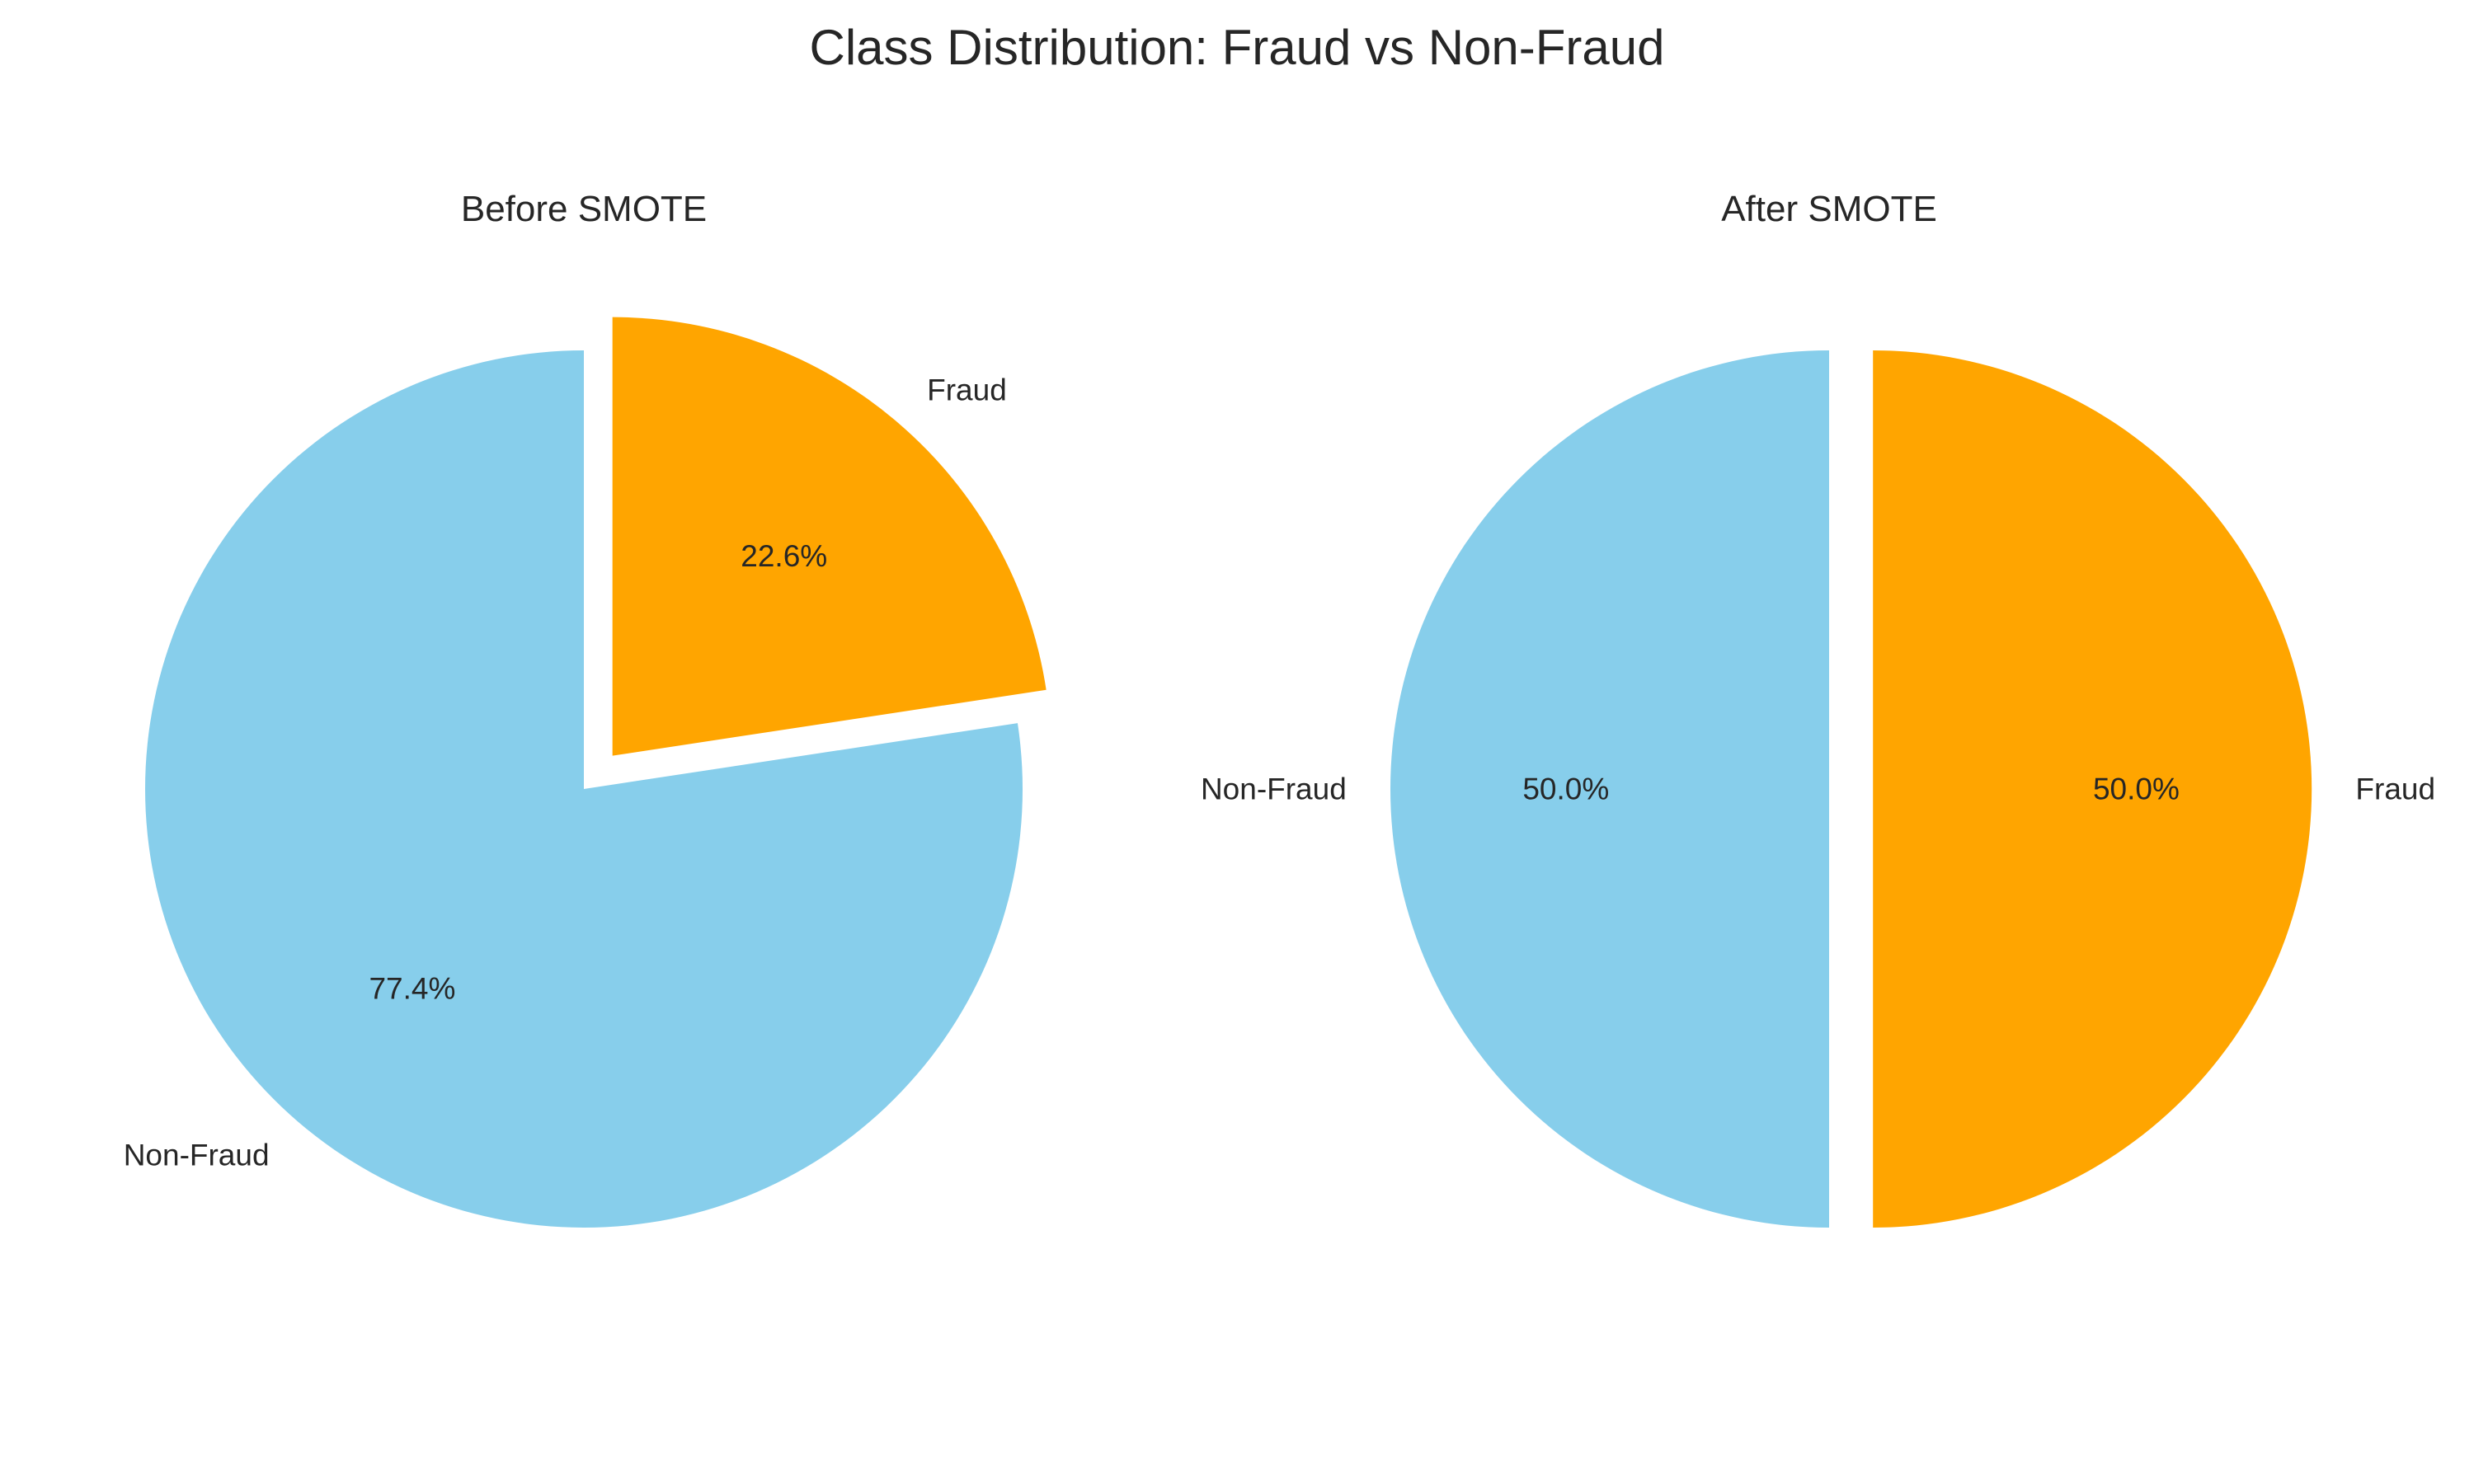 This screenshot has width=2474, height=1484. I want to click on pct-label-fraud-after-smote: 50.0%, so click(2136, 789).